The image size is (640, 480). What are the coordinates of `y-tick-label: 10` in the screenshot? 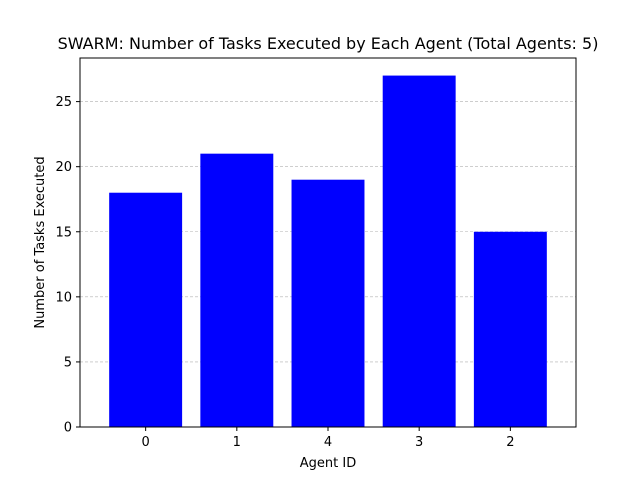 It's located at (63, 297).